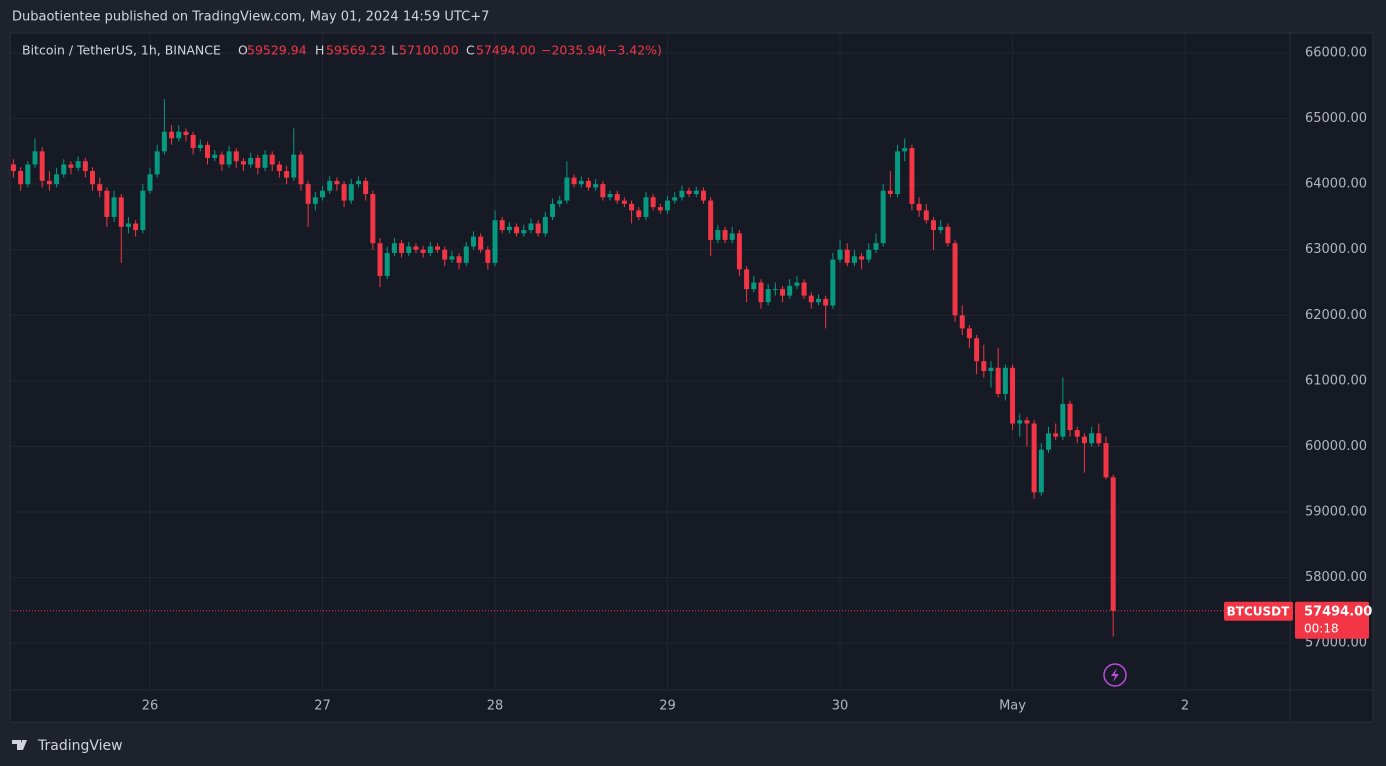 The width and height of the screenshot is (1386, 766). I want to click on icon-bolt, so click(1115, 675).